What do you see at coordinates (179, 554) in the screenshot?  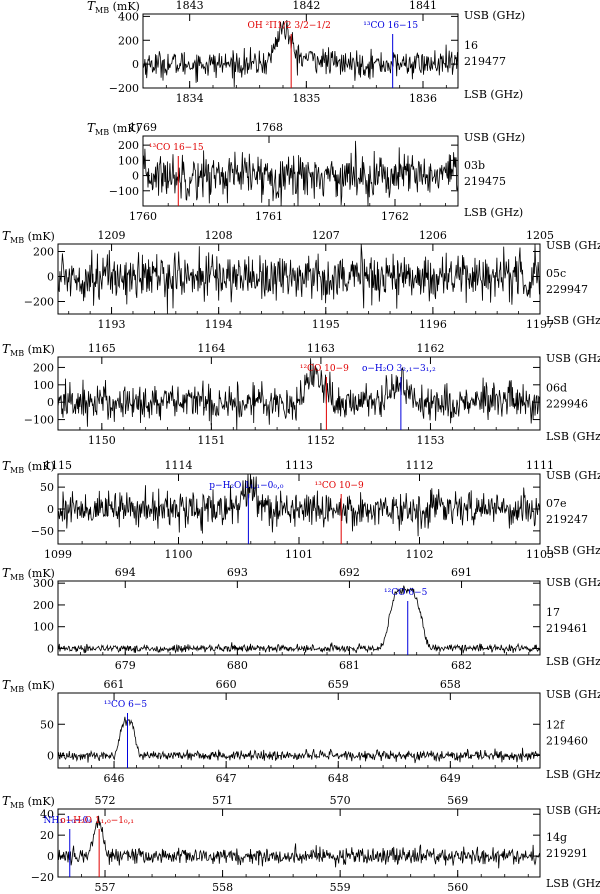 I see `lsb-tick-label: 1100` at bounding box center [179, 554].